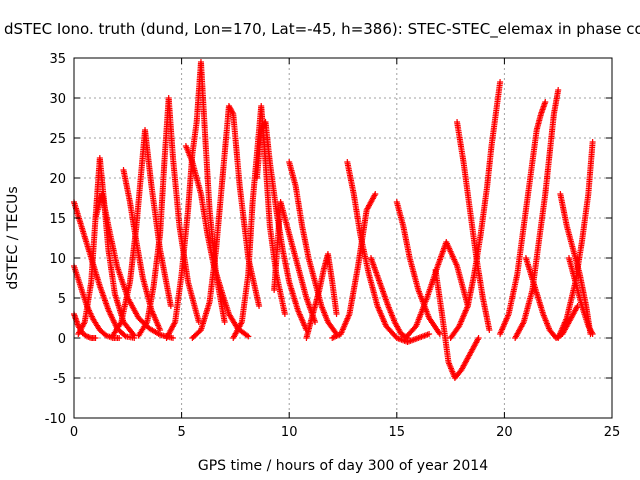  What do you see at coordinates (55, 419) in the screenshot?
I see `y-tick-label: -10` at bounding box center [55, 419].